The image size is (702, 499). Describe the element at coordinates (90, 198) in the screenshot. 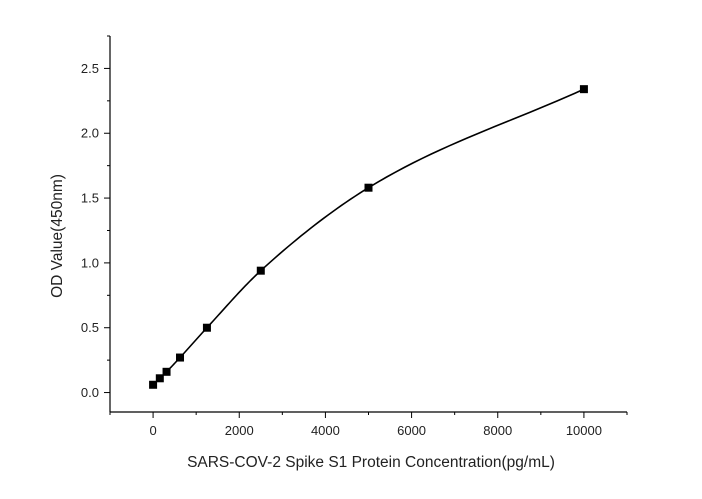

I see `y-tick-label: 1.5` at that location.